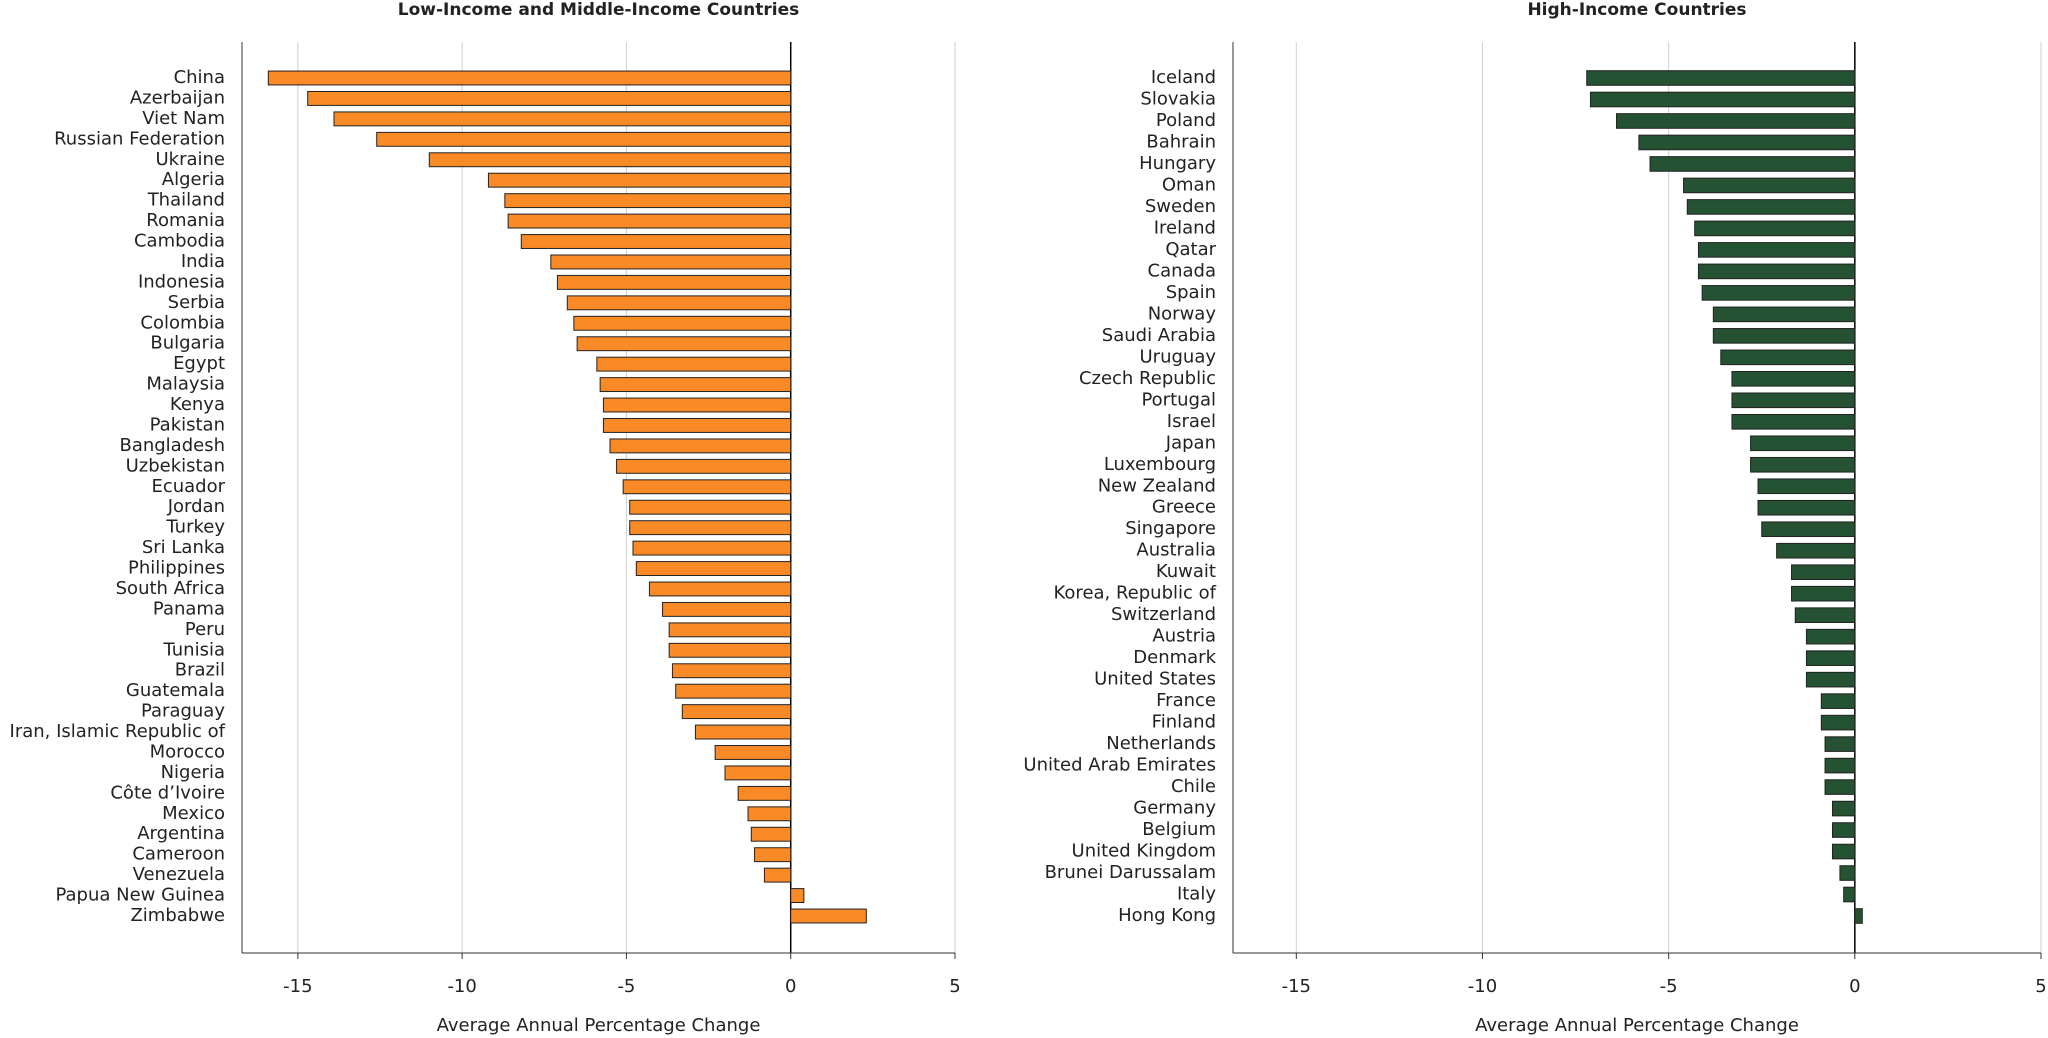 This screenshot has width=2048, height=1038. Describe the element at coordinates (177, 97) in the screenshot. I see `y-tick-label: Azerbaijan` at that location.